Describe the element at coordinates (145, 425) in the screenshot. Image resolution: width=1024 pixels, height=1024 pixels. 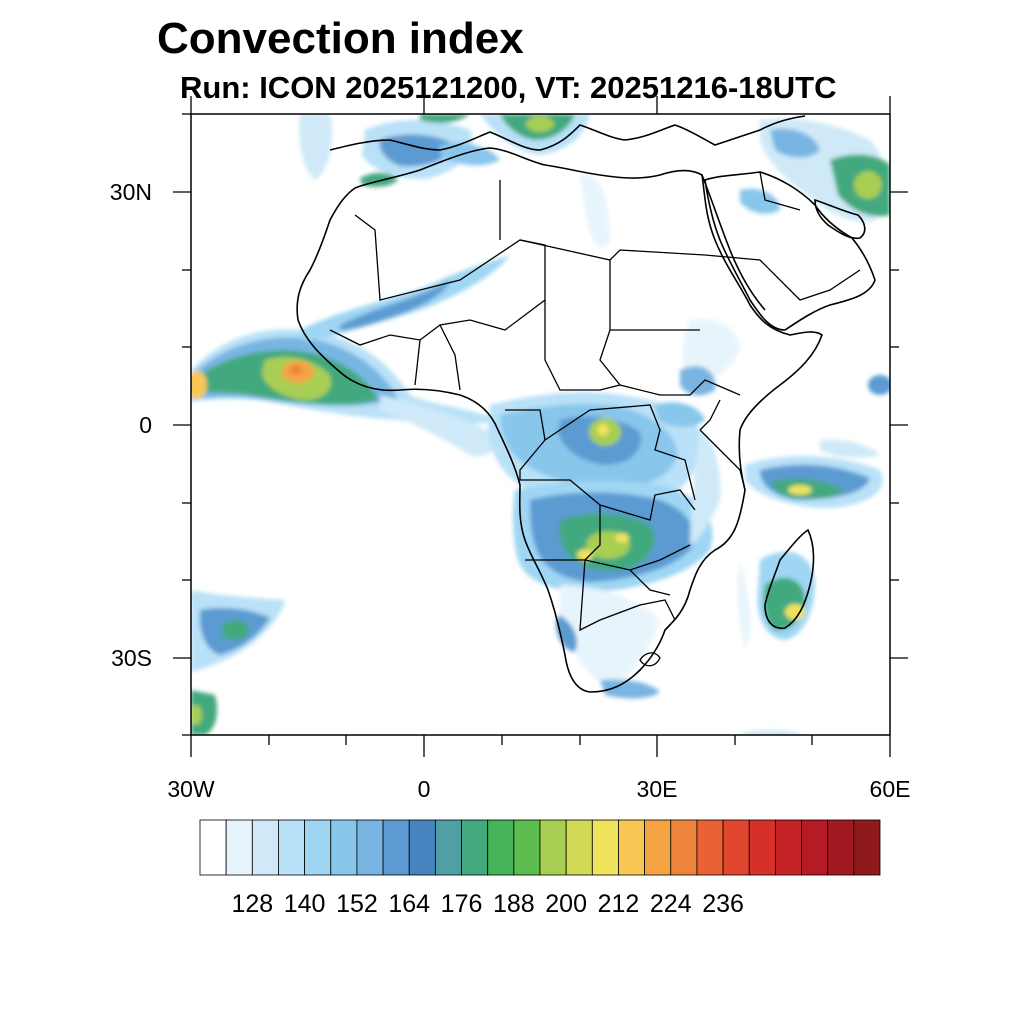
I see `lat-label-0: 0` at that location.